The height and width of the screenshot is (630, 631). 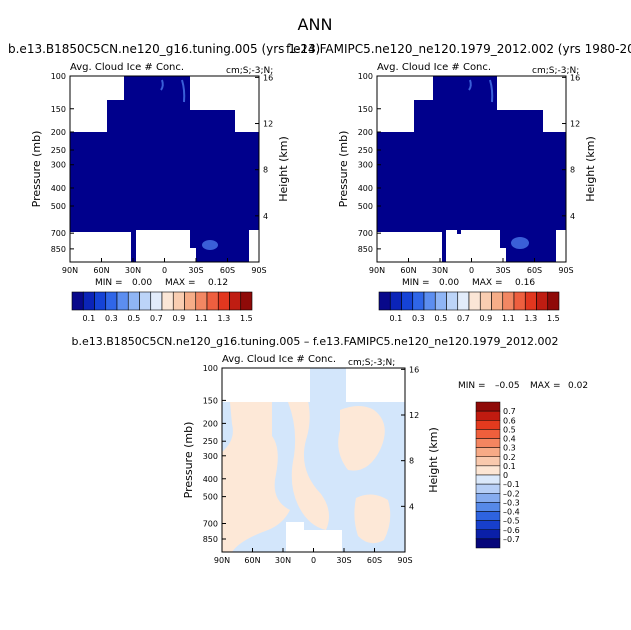 What do you see at coordinates (511, 521) in the screenshot?
I see `colorbar-label: –0.5` at bounding box center [511, 521].